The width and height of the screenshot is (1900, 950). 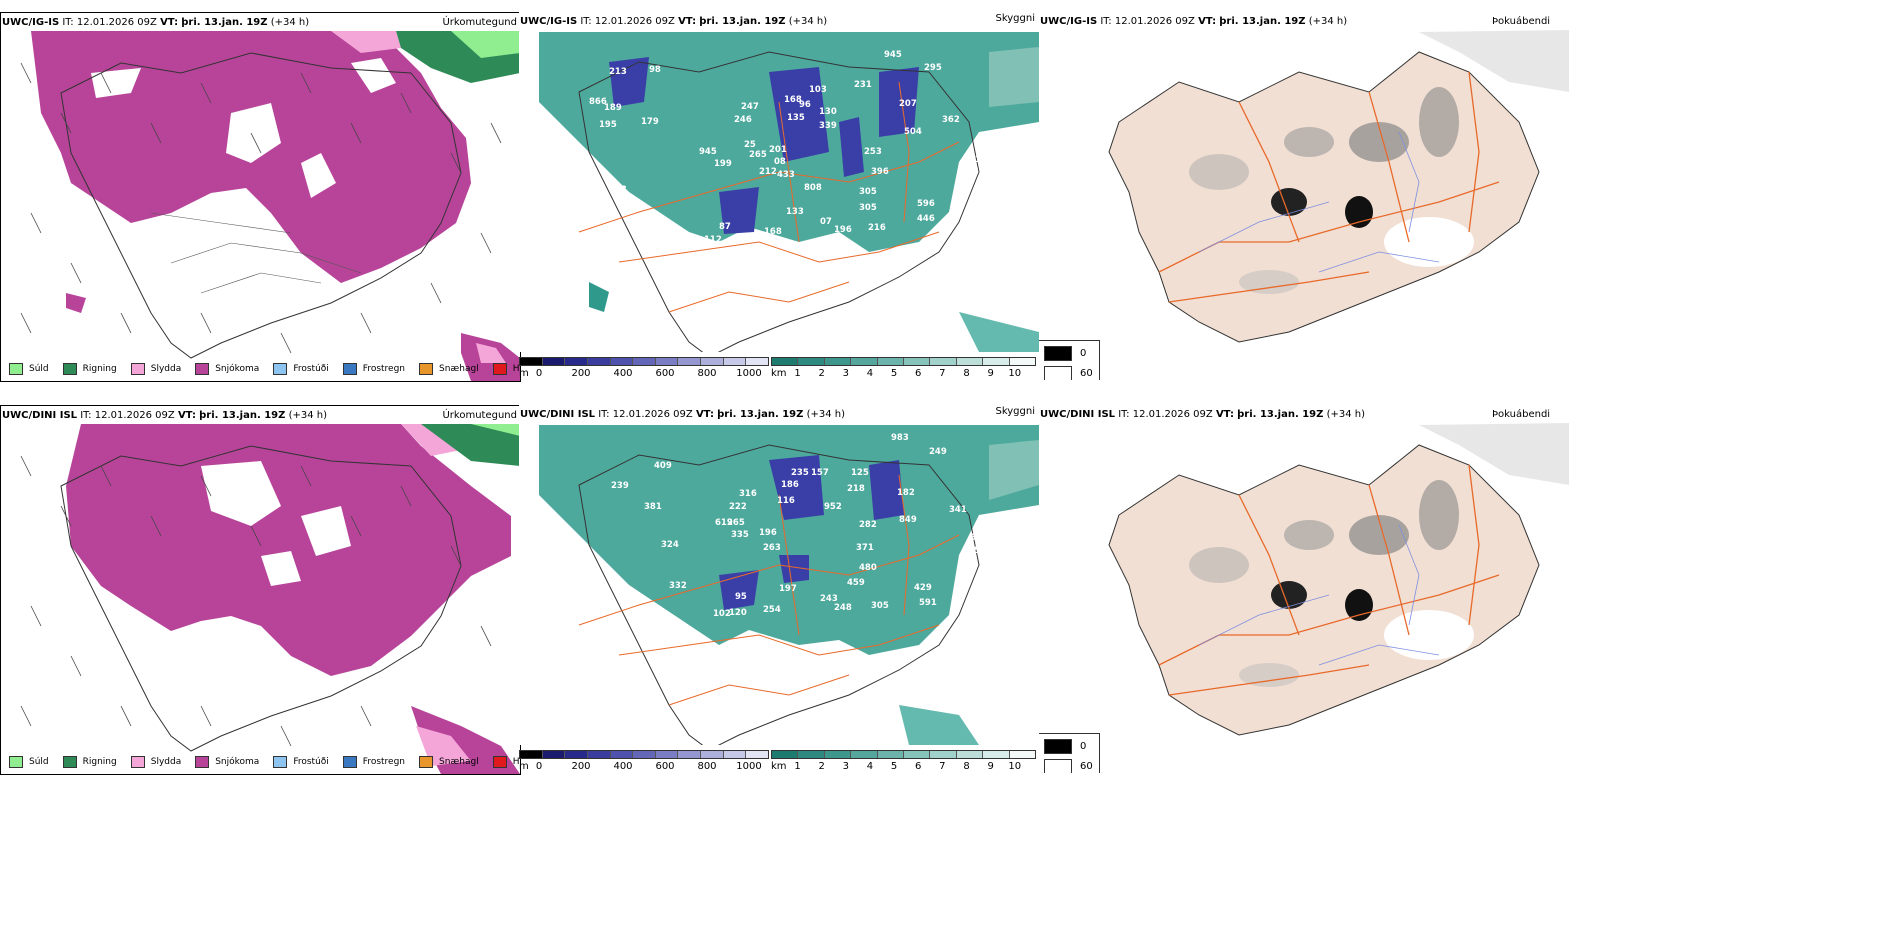 I want to click on fog-legend-row: 60, so click(x=1068, y=764).